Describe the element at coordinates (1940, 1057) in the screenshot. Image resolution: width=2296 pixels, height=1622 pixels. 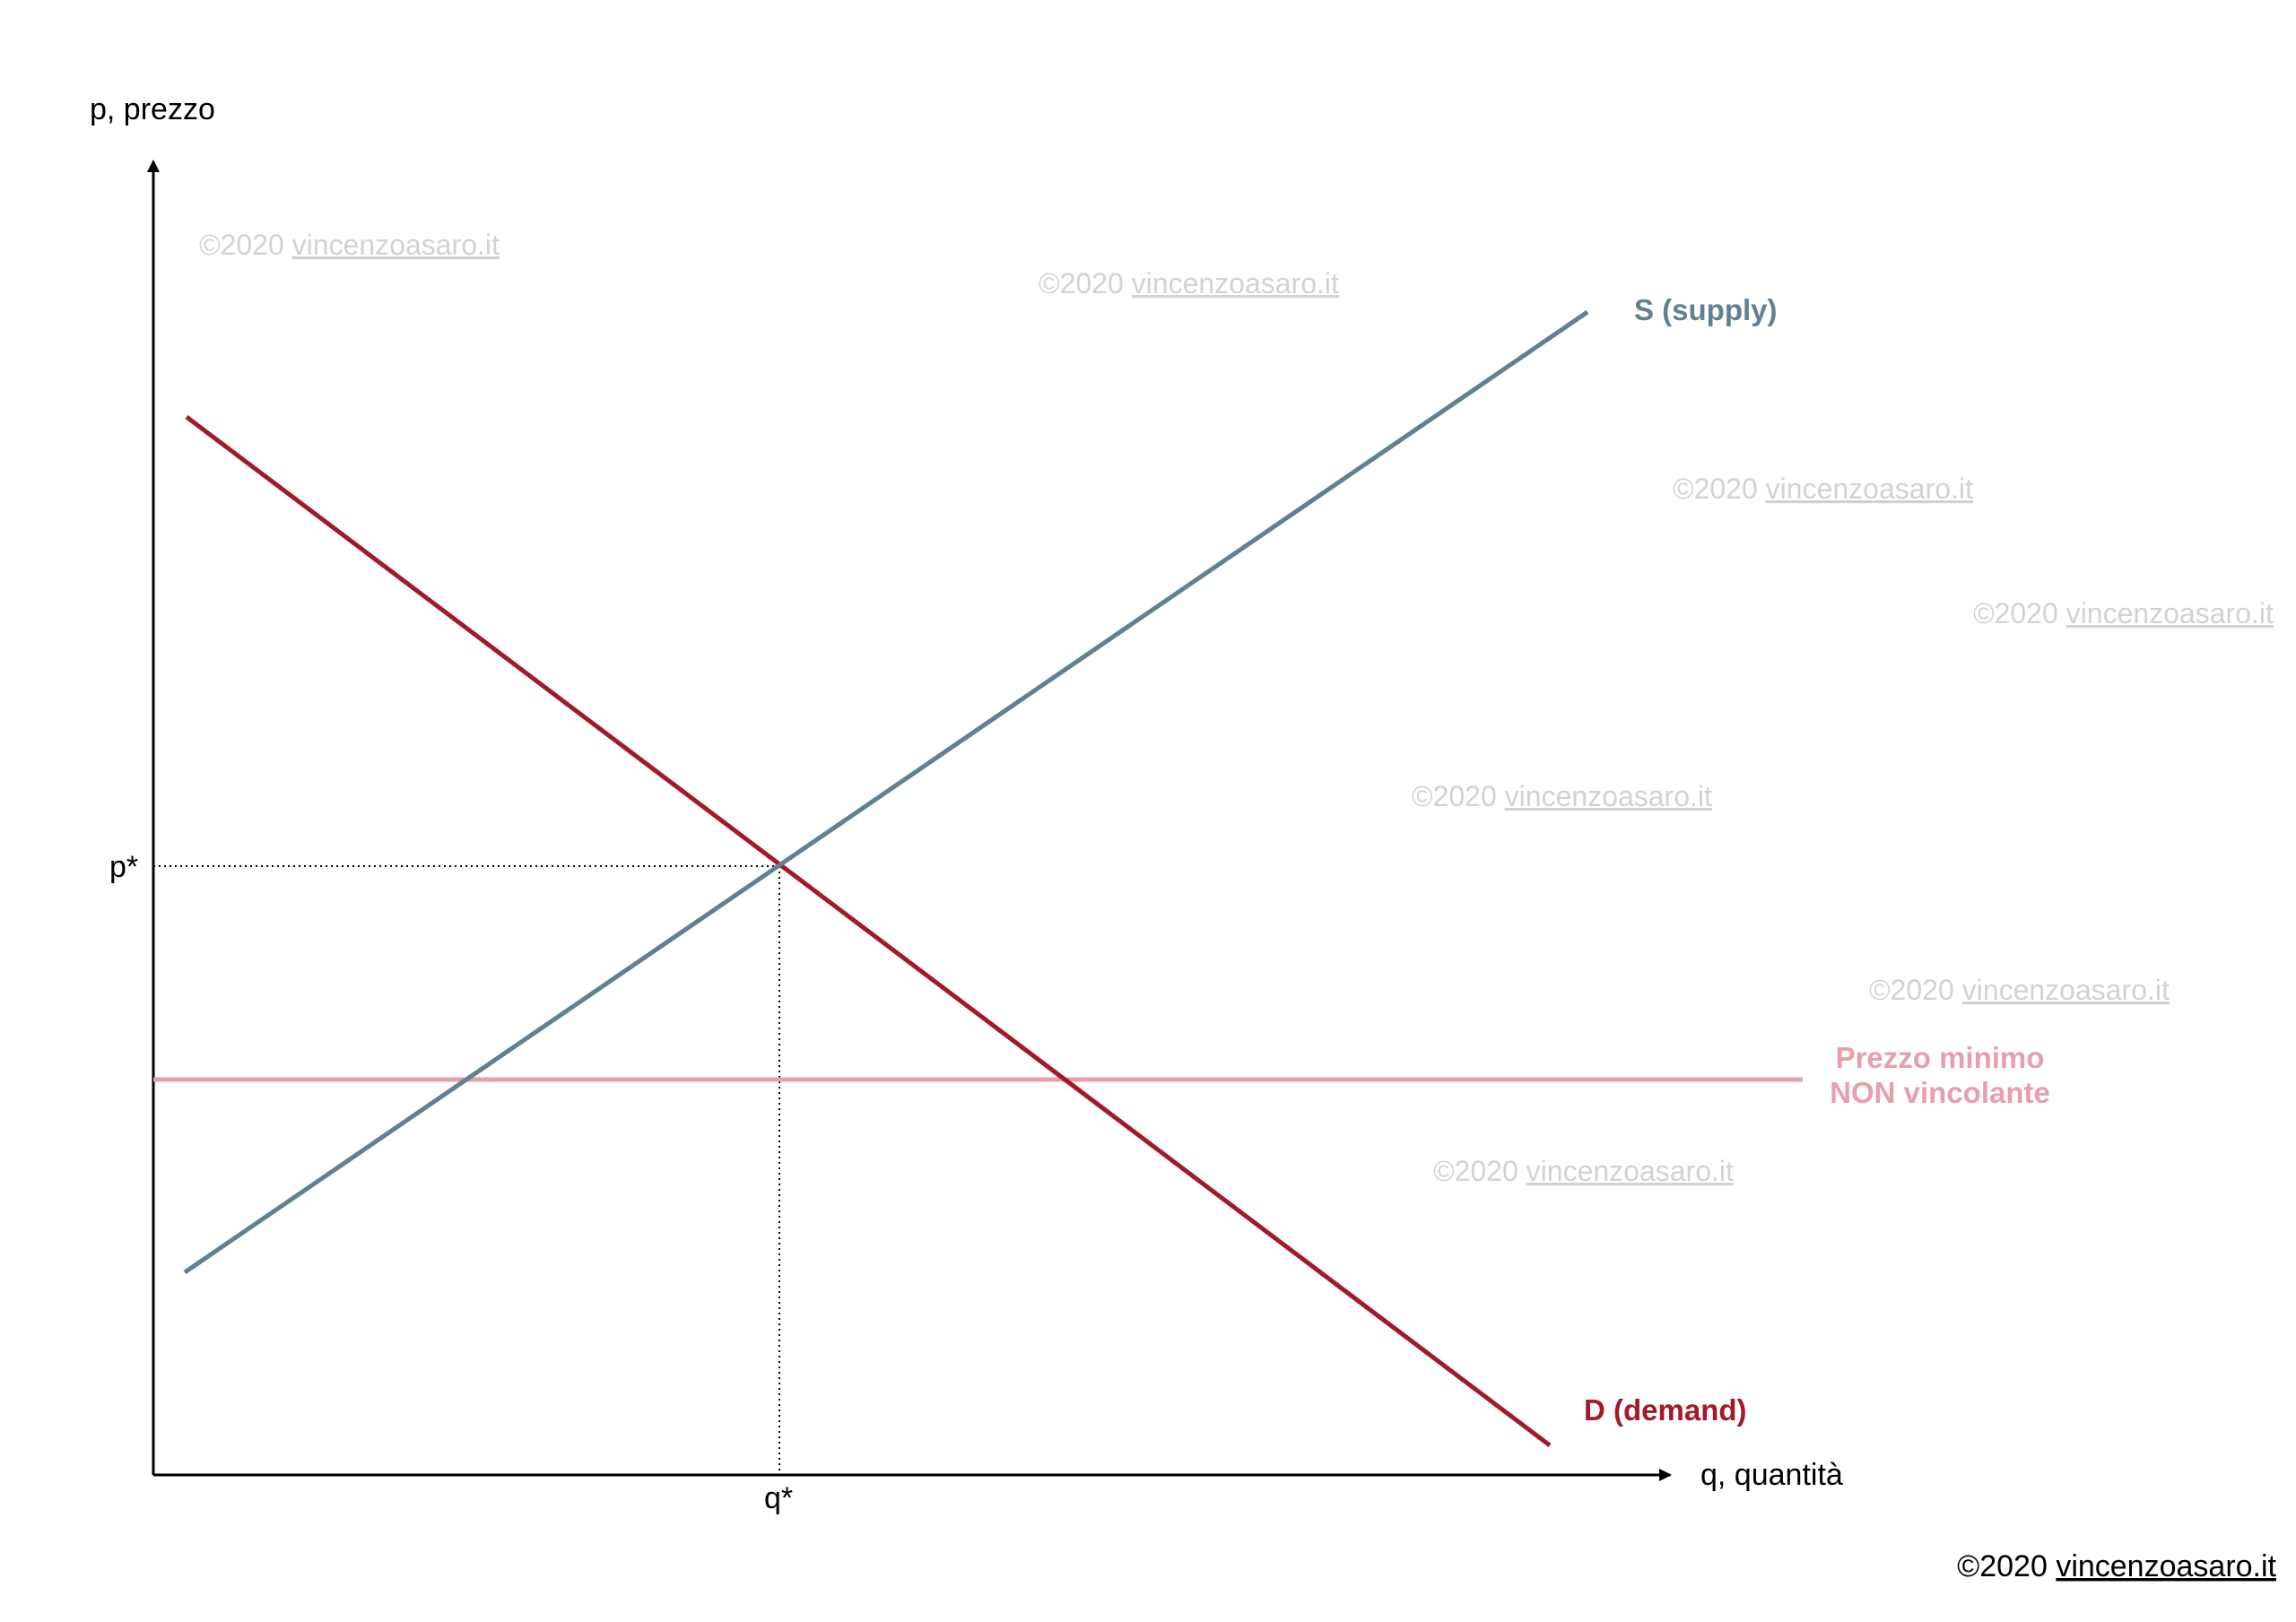
I see `price-floor-label-line1: Prezzo minimo` at that location.